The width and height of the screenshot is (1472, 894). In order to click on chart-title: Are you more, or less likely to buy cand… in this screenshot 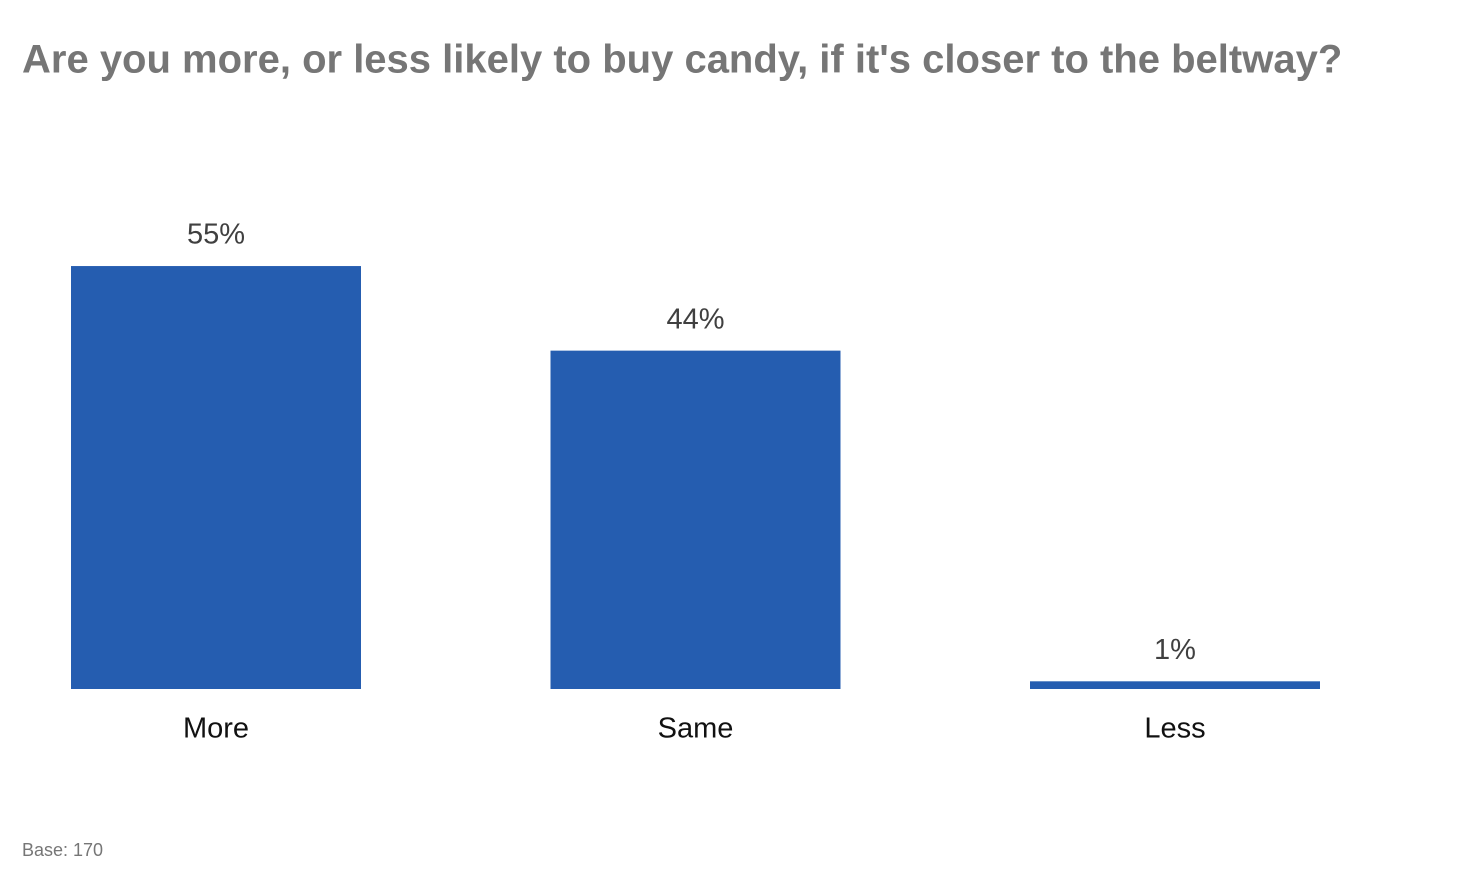, I will do `click(682, 60)`.